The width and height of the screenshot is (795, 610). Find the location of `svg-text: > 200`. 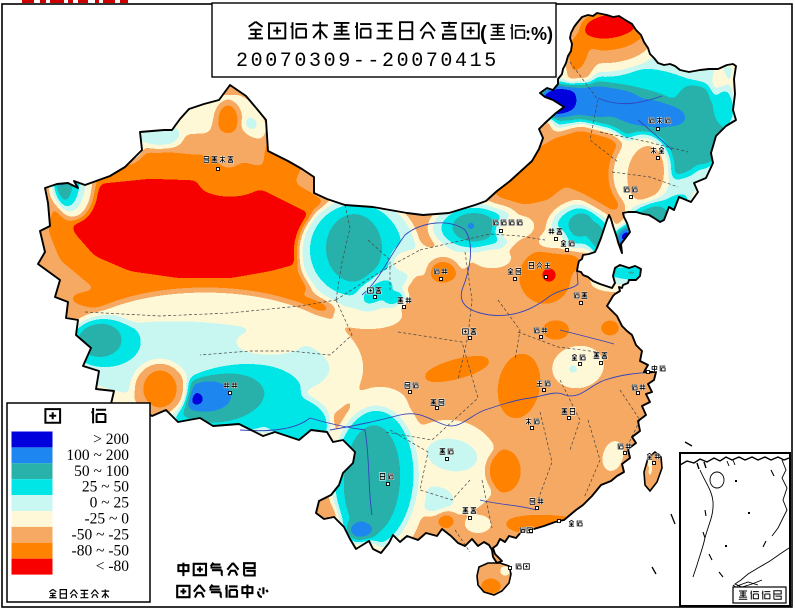

svg-text: > 200 is located at coordinates (111, 439).